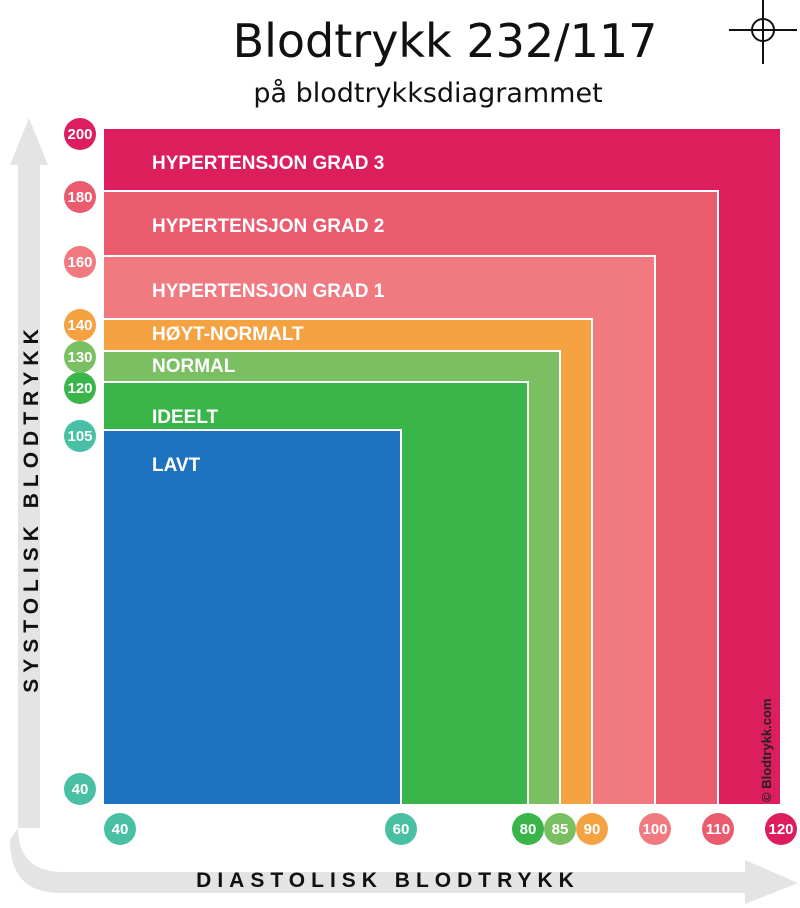  I want to click on y-tick-label-160: 160, so click(79, 262).